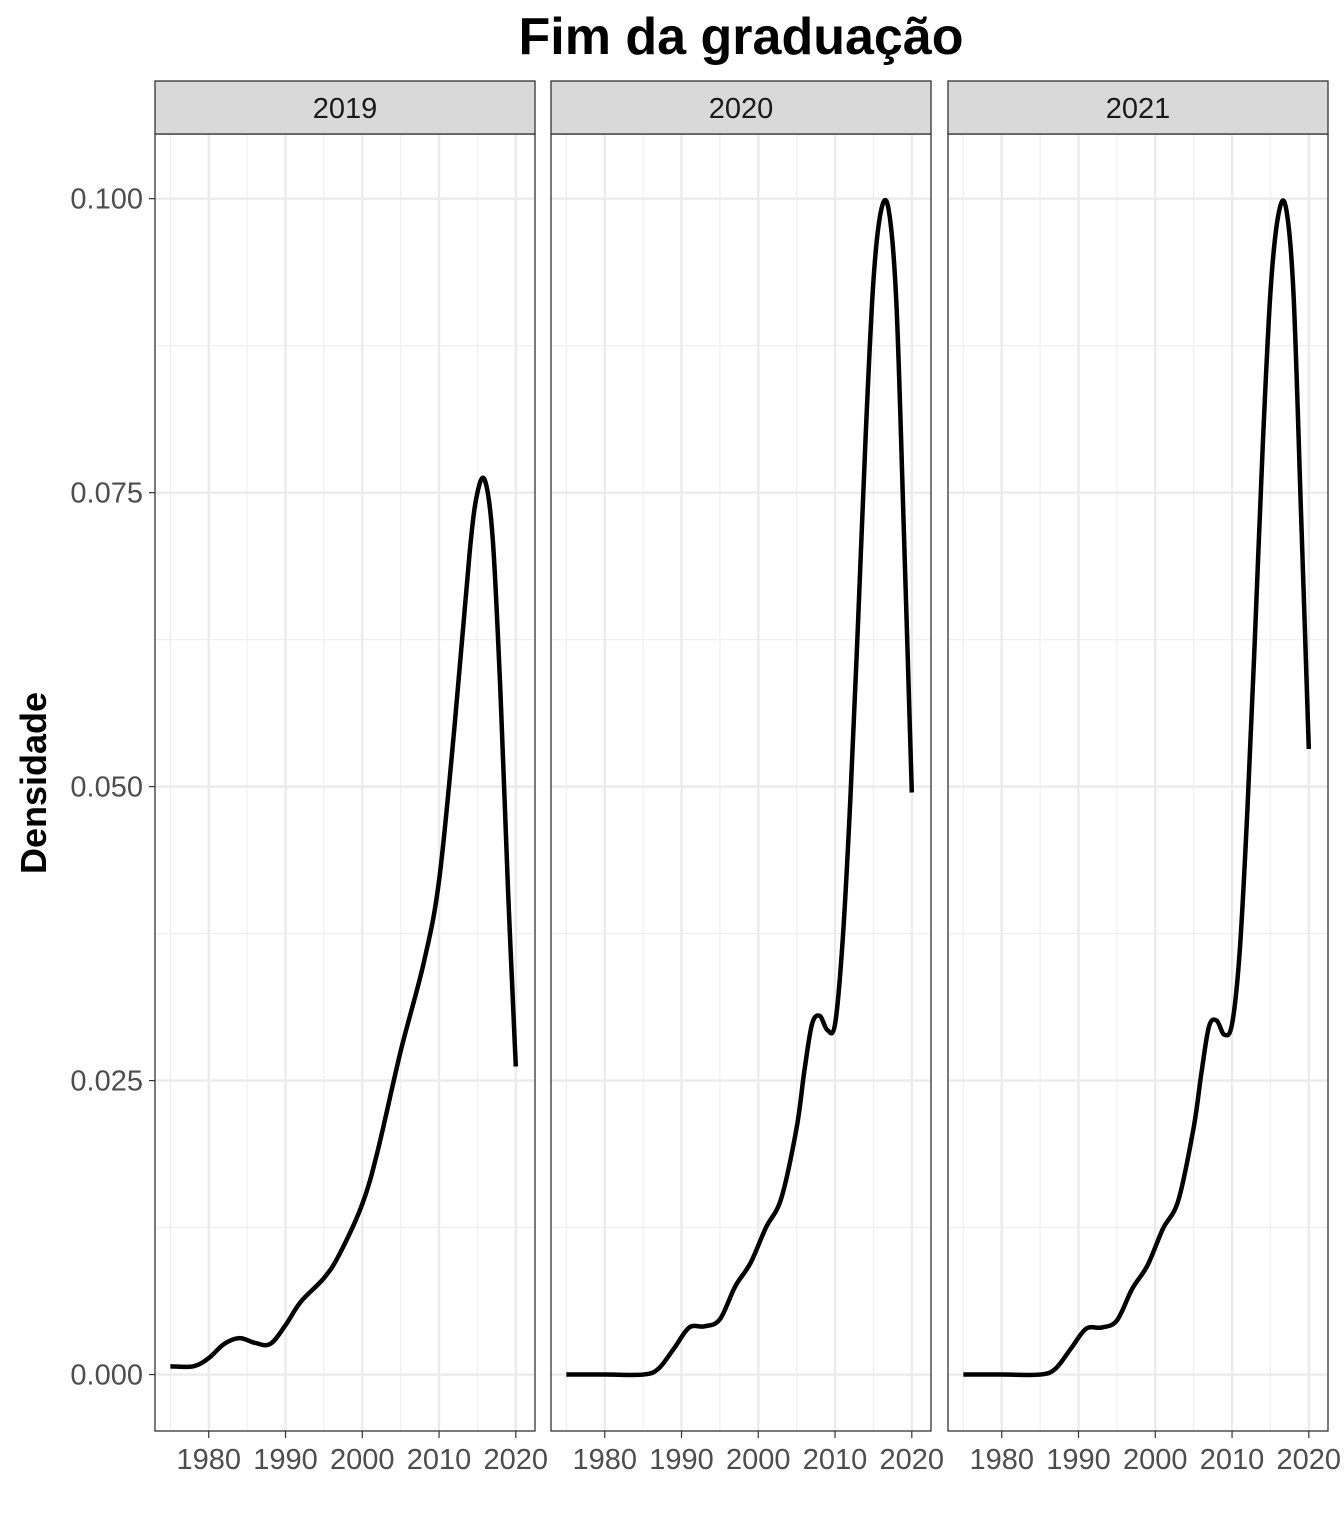 The image size is (1344, 1536). I want to click on y-tick-label: 0.100, so click(106, 200).